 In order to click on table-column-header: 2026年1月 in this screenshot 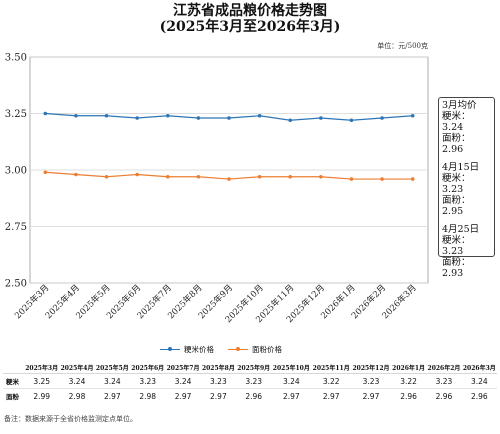, I will do `click(408, 367)`.